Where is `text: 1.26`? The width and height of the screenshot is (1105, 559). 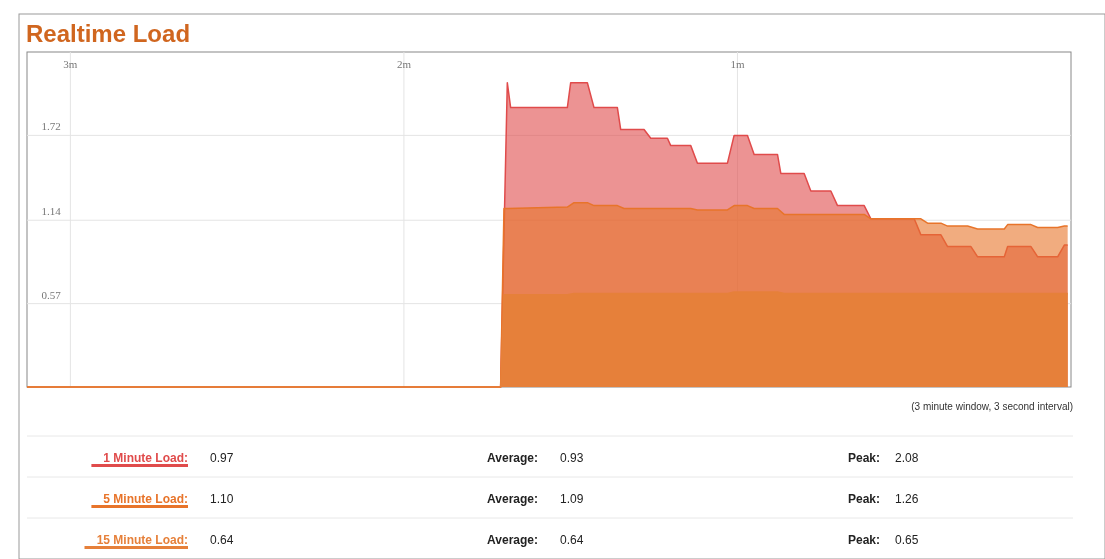
text: 1.26 is located at coordinates (907, 499).